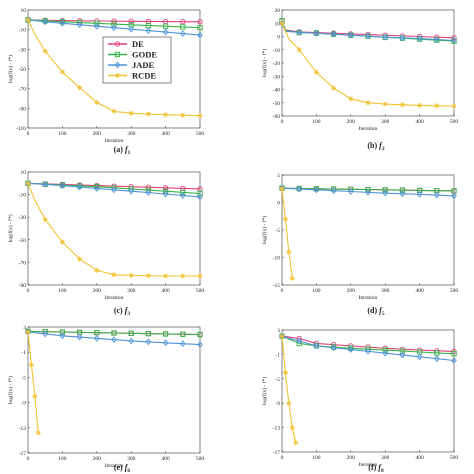 The height and width of the screenshot is (474, 474). I want to click on y-tick-label: -10, so click(23, 31).